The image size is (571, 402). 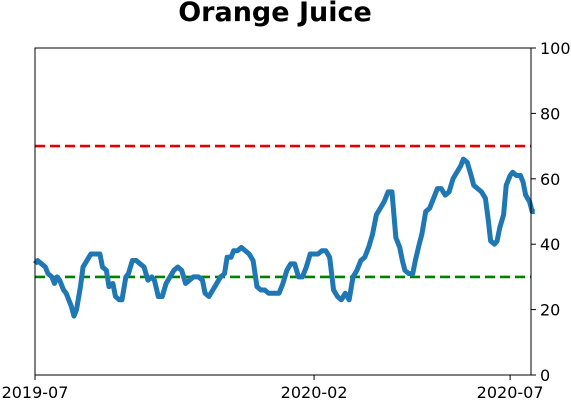 What do you see at coordinates (314, 392) in the screenshot?
I see `x-tick-label-2020-02: 2020-02` at bounding box center [314, 392].